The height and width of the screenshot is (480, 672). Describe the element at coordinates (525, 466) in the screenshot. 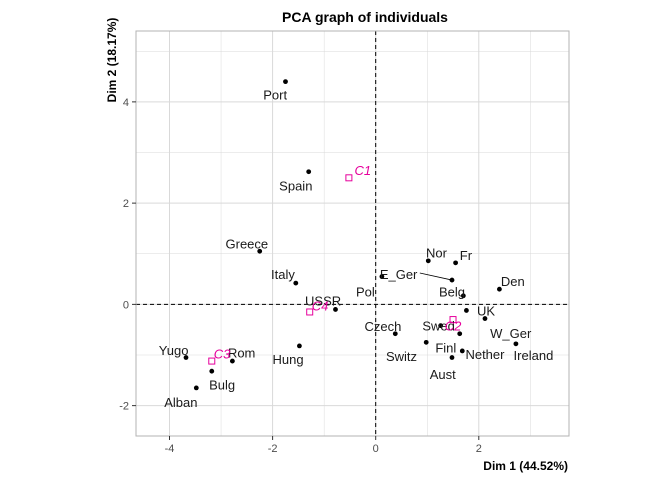

I see `x-axis-title: Dim 1 (44.52%)` at that location.